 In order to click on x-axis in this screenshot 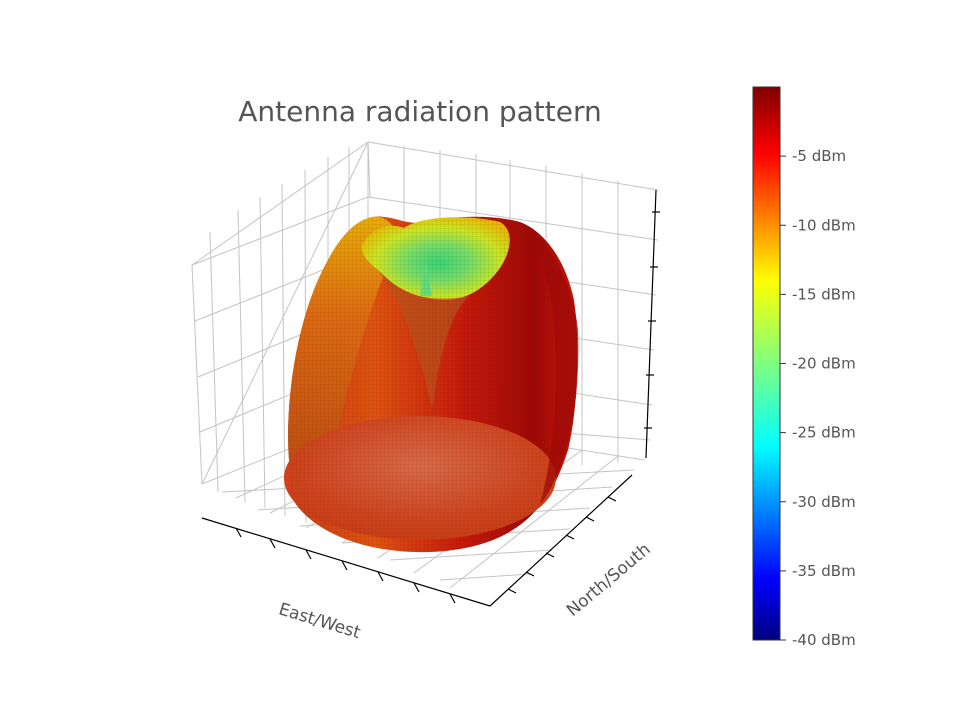, I will do `click(346, 562)`.